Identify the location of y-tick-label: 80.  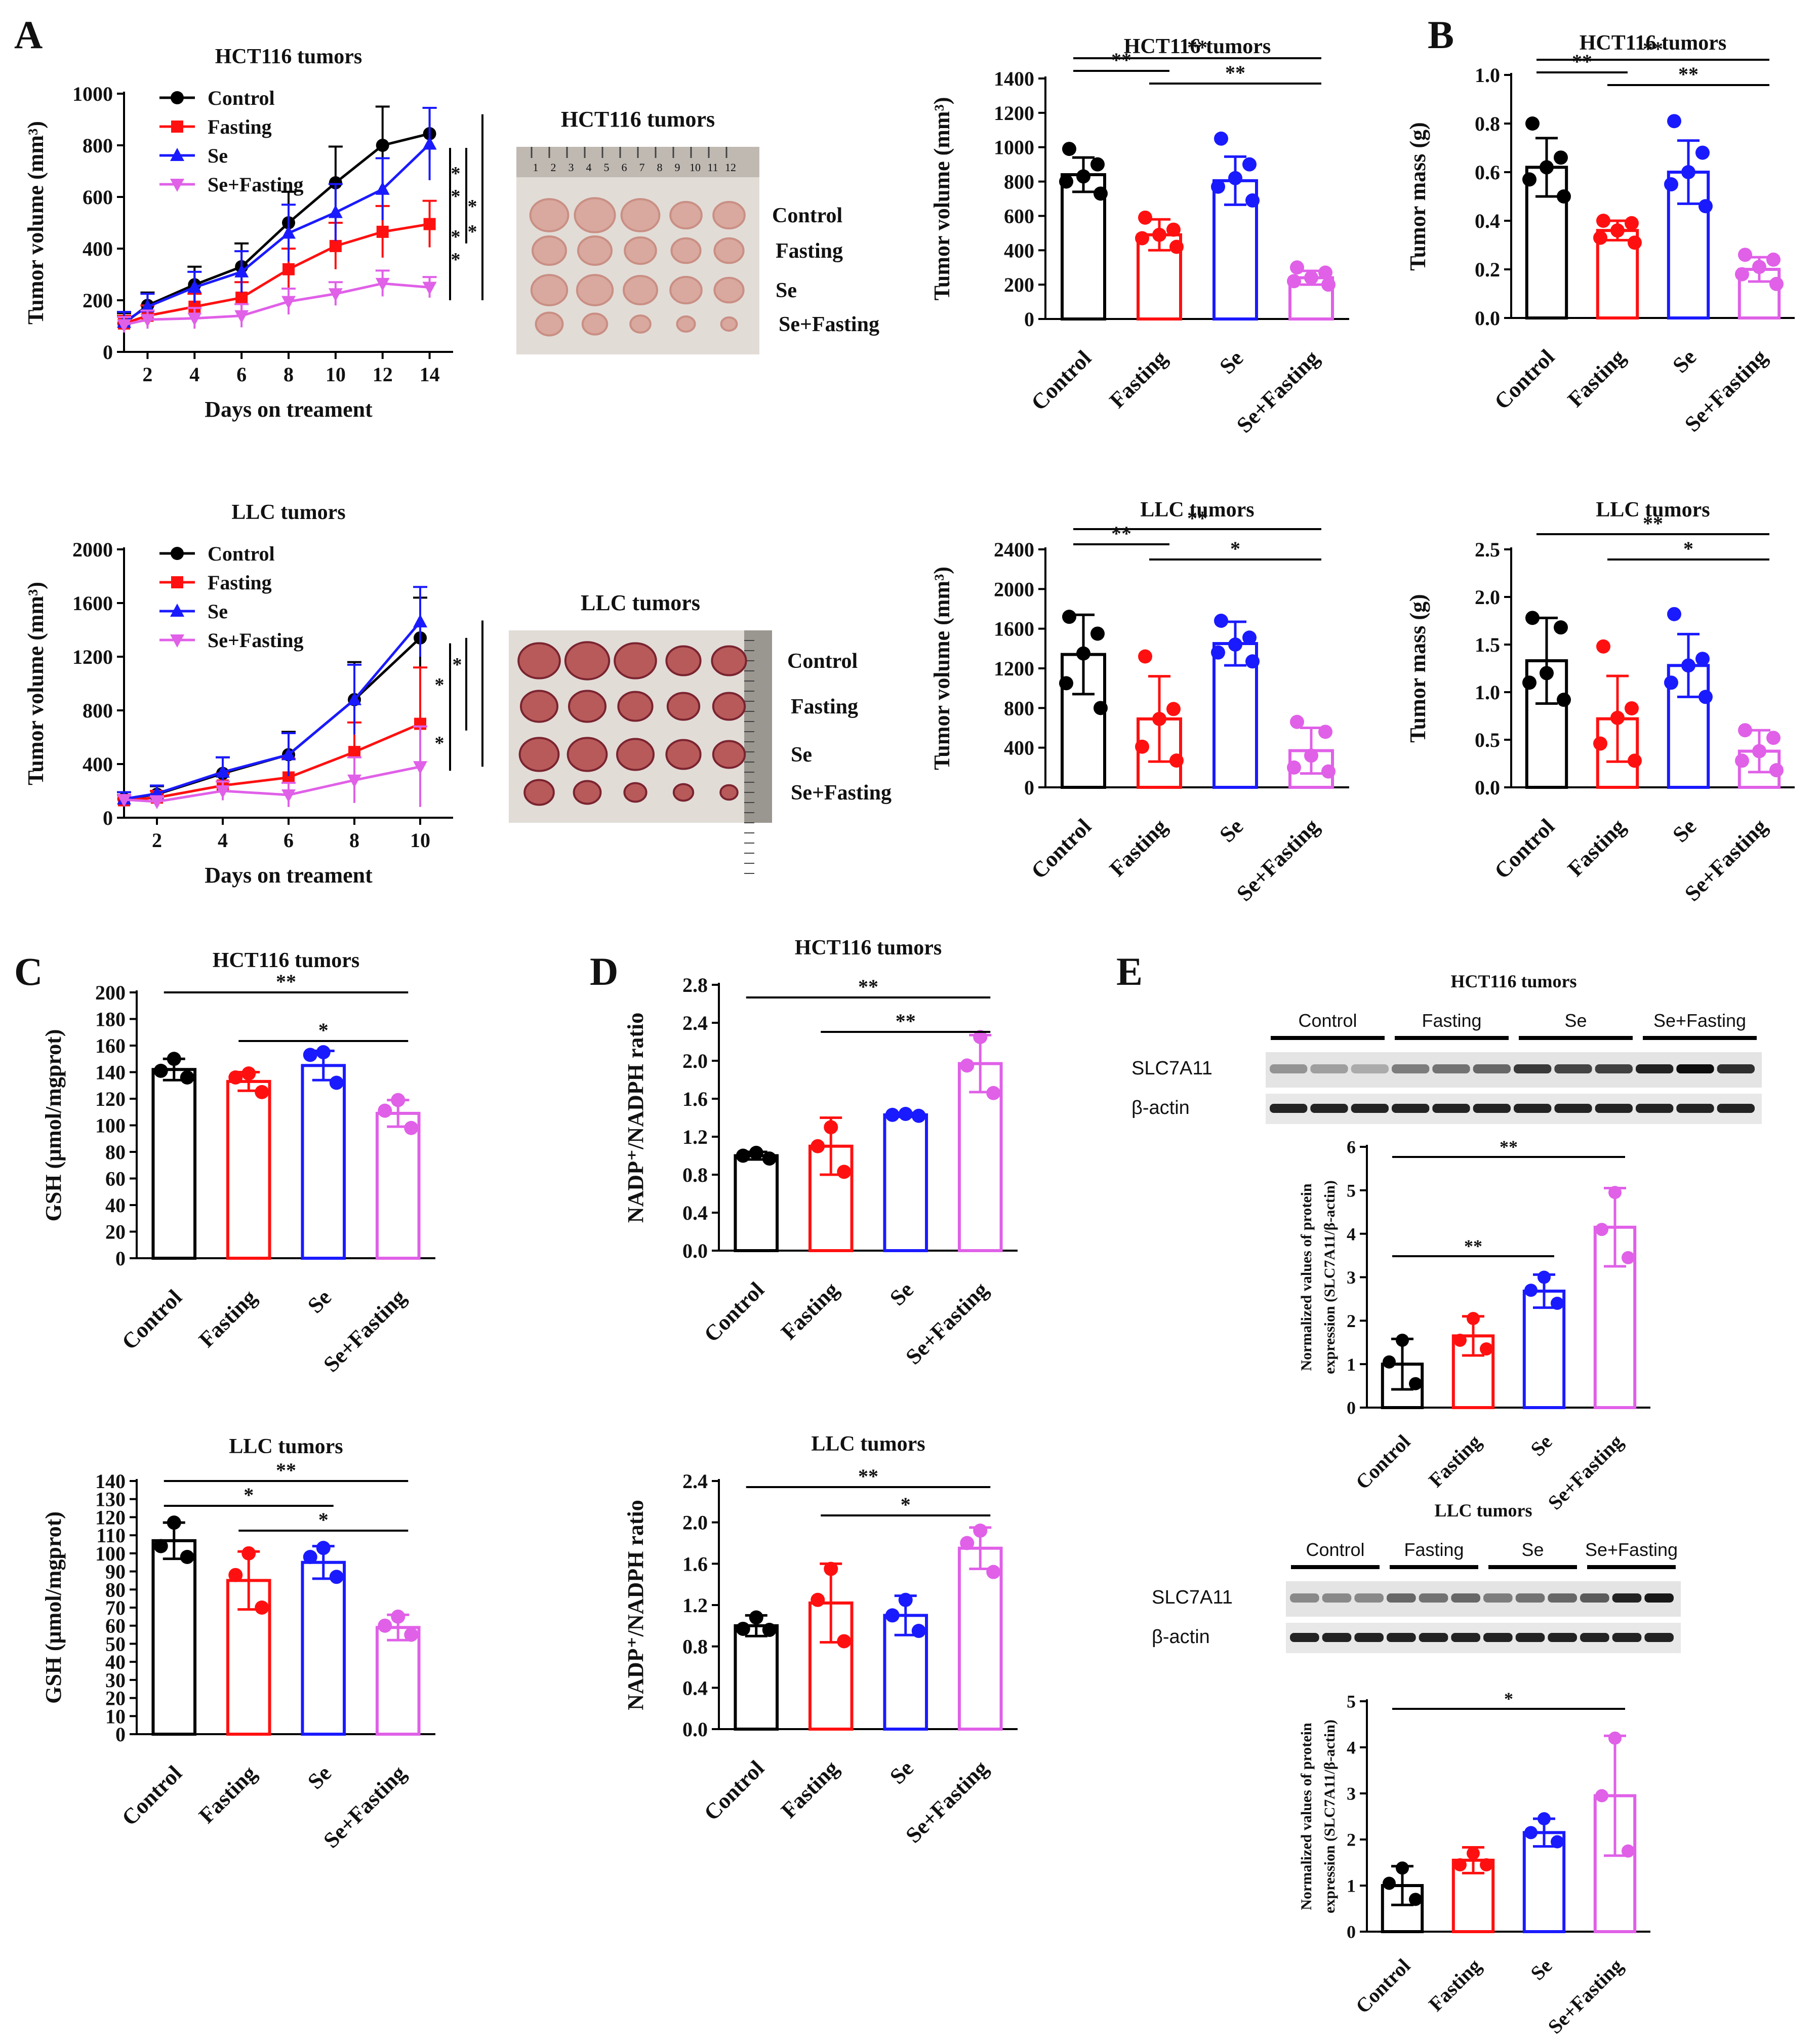
(115, 1152).